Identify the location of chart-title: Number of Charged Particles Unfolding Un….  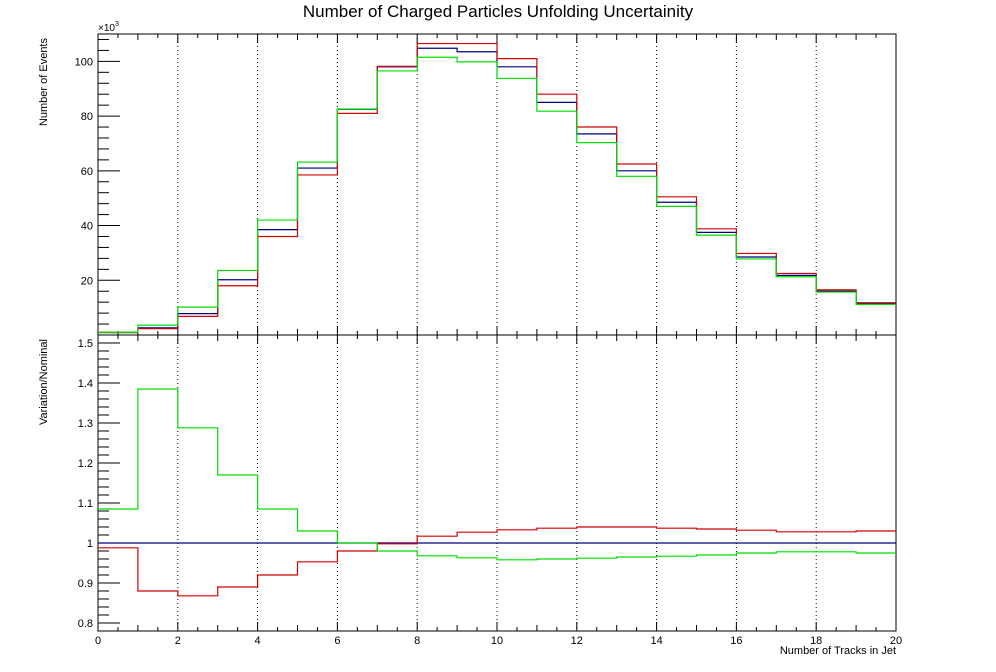
(498, 11).